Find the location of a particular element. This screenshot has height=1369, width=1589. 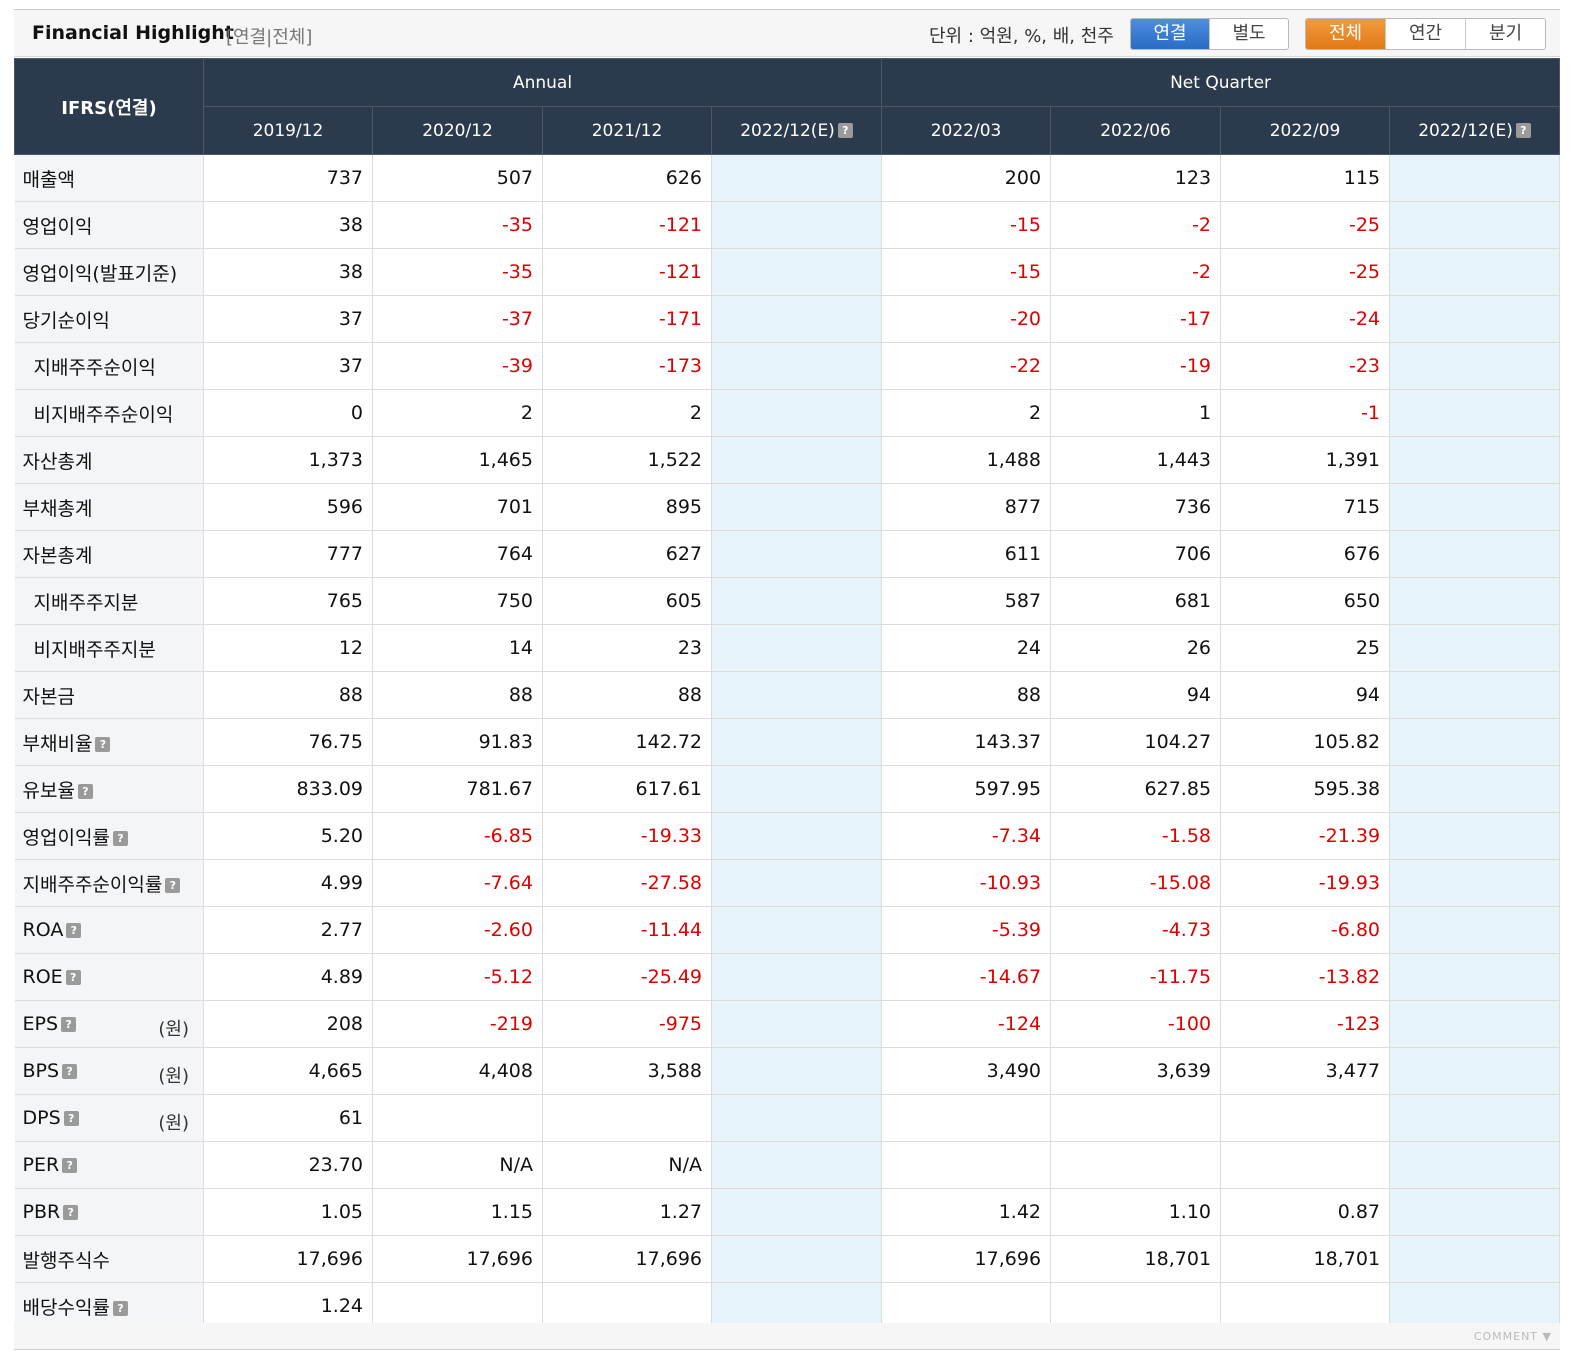

value-cell: 764 is located at coordinates (457, 554).